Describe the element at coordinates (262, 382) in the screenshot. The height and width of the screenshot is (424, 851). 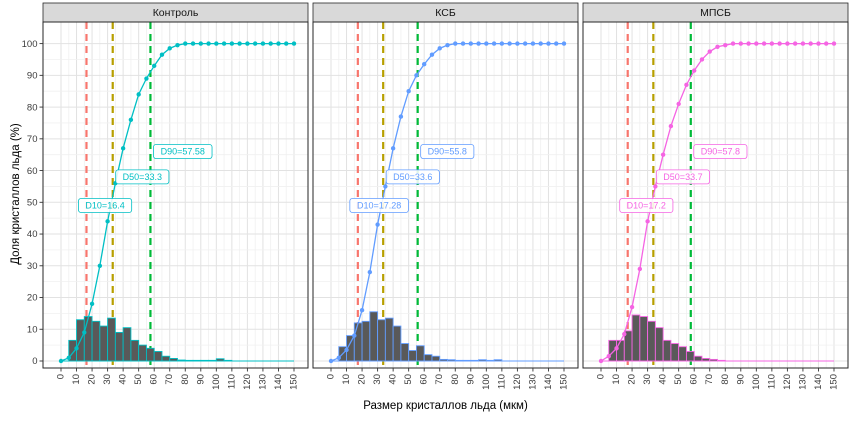
I see `x-tick-label: 130` at that location.